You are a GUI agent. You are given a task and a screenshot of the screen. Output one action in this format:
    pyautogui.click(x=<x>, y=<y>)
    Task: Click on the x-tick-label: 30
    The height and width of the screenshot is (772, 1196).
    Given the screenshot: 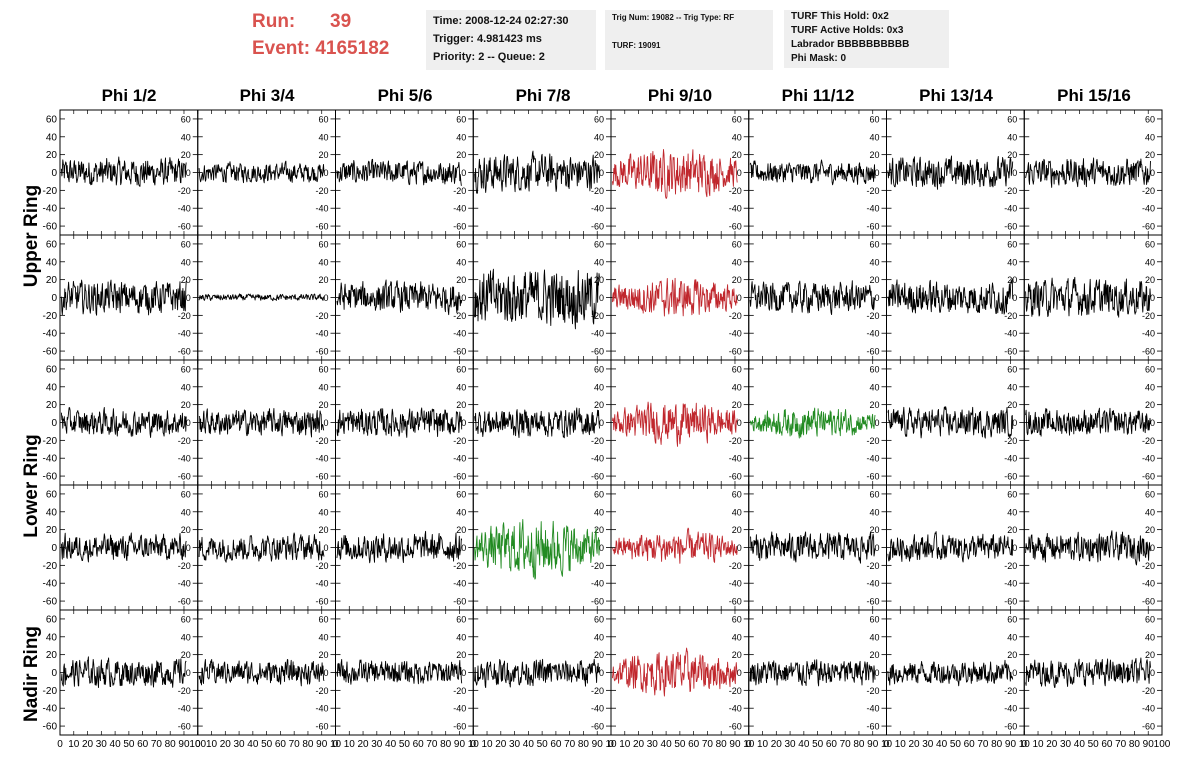 What is the action you would take?
    pyautogui.click(x=377, y=744)
    